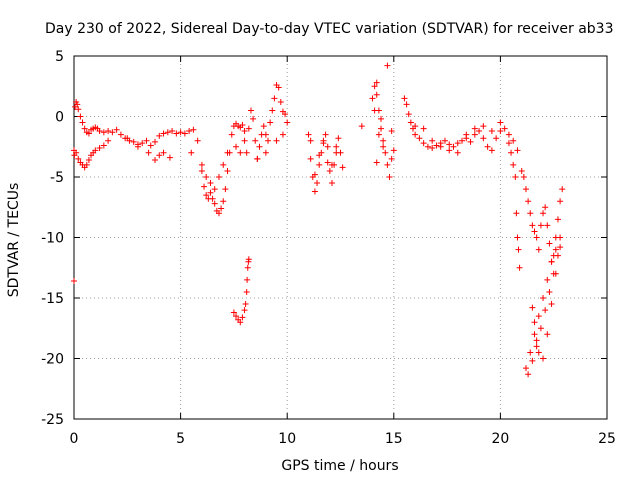 The image size is (640, 480). Describe the element at coordinates (339, 466) in the screenshot. I see `x-axis-label: GPS time / hours` at that location.